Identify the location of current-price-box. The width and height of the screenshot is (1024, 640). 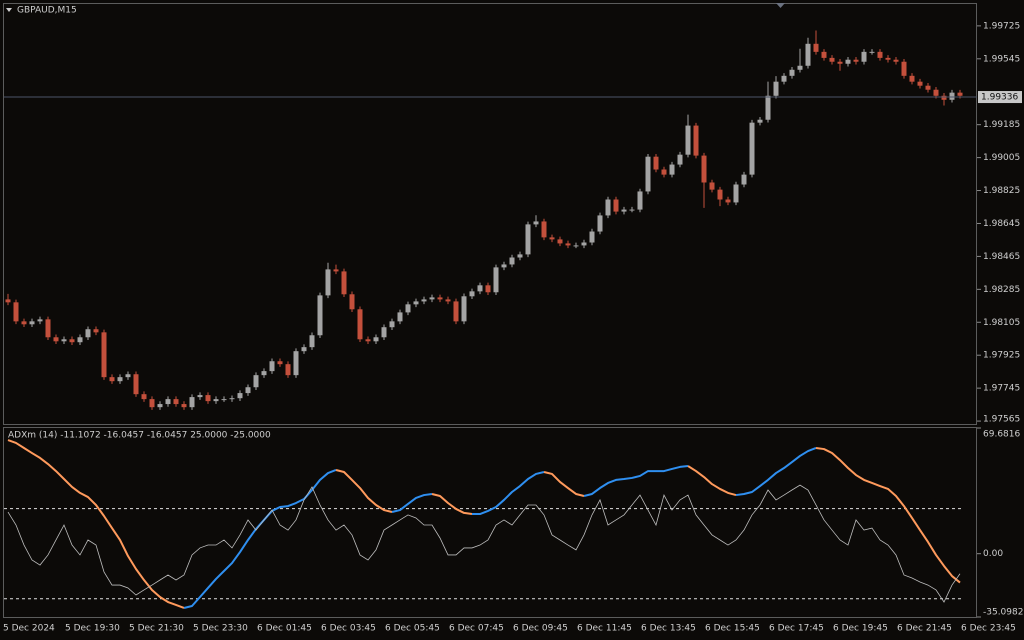
(1000, 97).